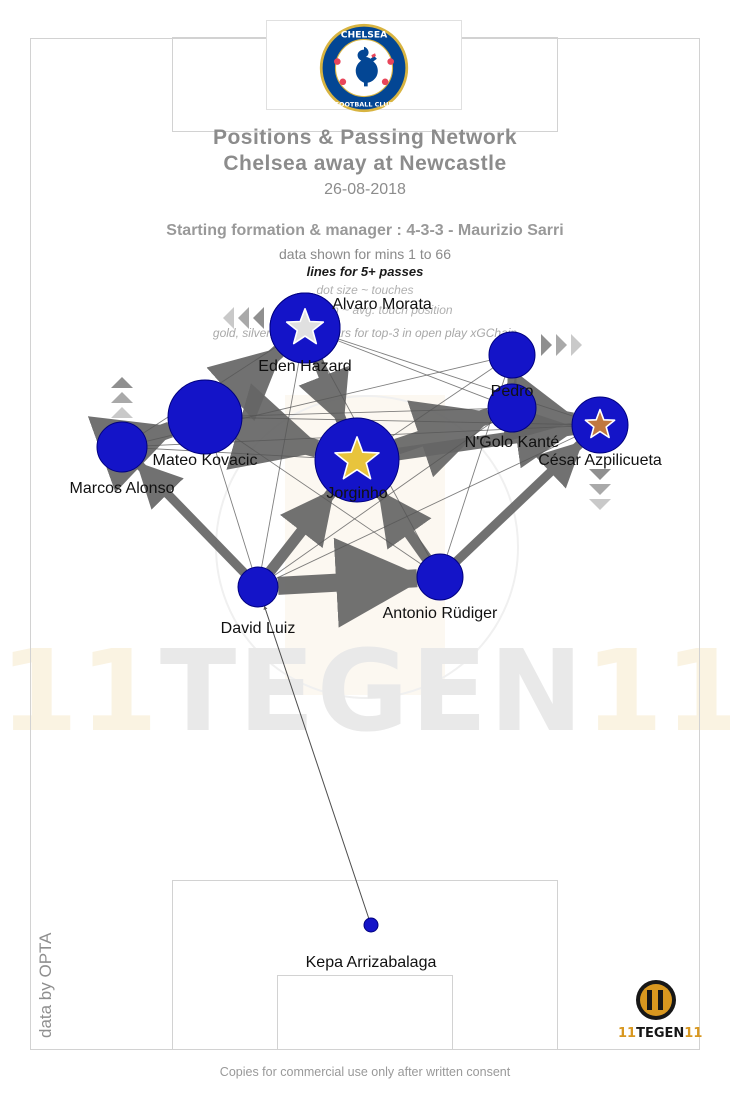 The width and height of the screenshot is (730, 1095). I want to click on direction-marker-layer, so click(361, 408).